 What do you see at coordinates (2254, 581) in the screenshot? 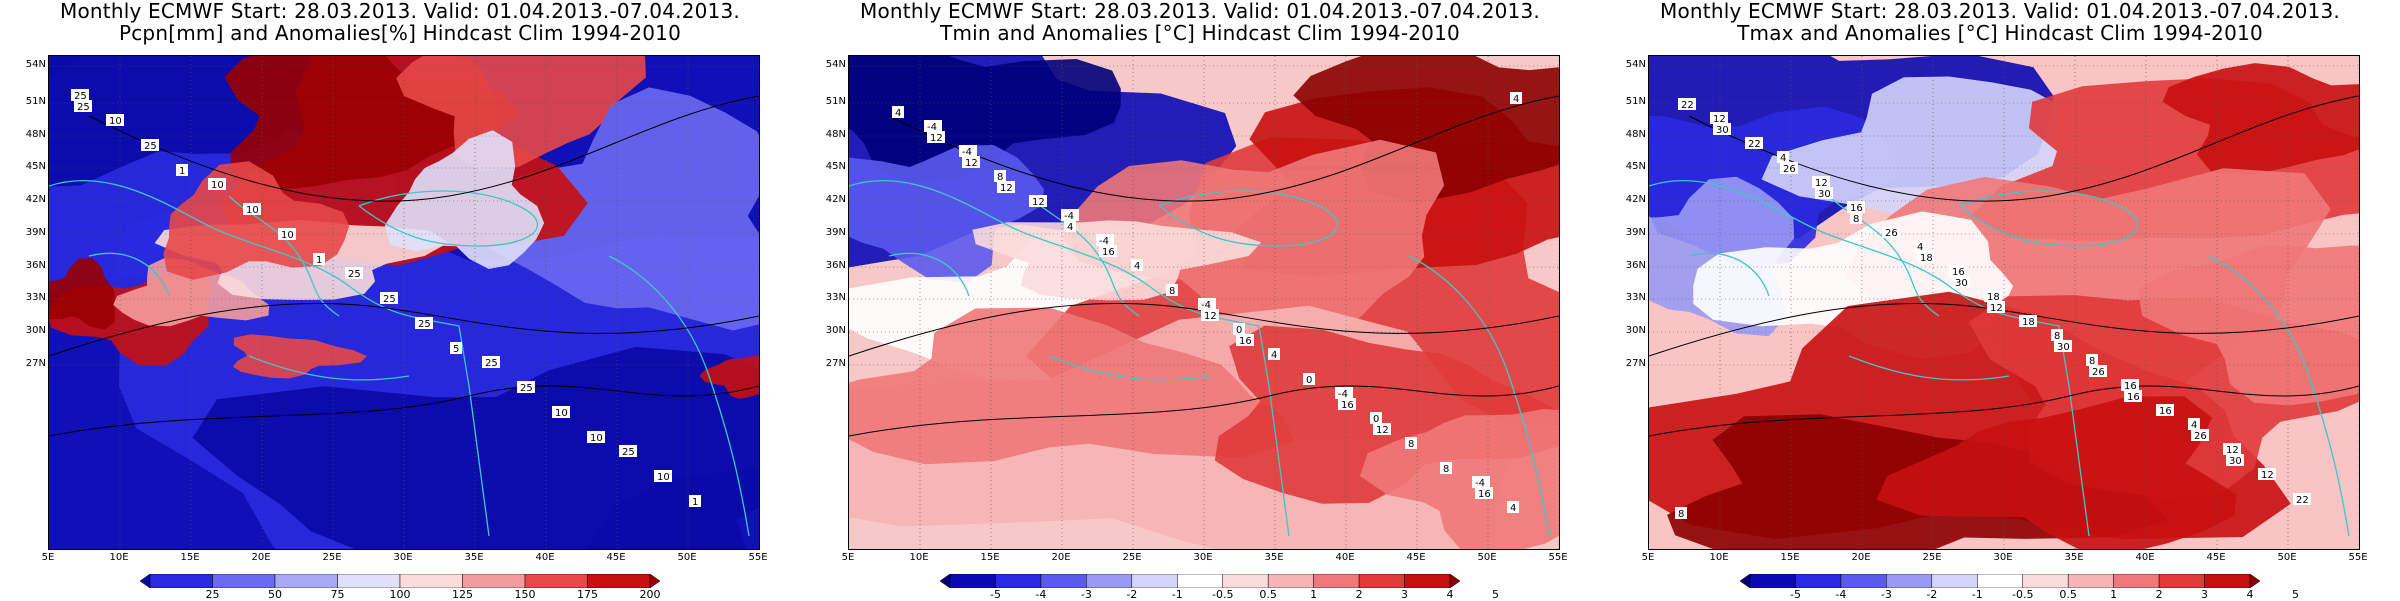
I see `colorbar-high-arrow` at bounding box center [2254, 581].